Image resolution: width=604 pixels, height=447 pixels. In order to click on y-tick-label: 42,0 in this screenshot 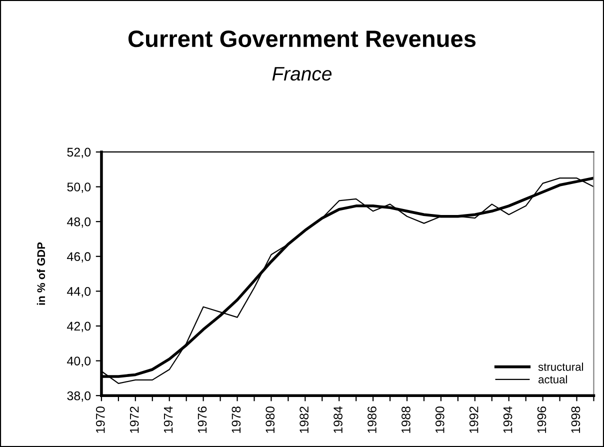, I will do `click(79, 327)`.